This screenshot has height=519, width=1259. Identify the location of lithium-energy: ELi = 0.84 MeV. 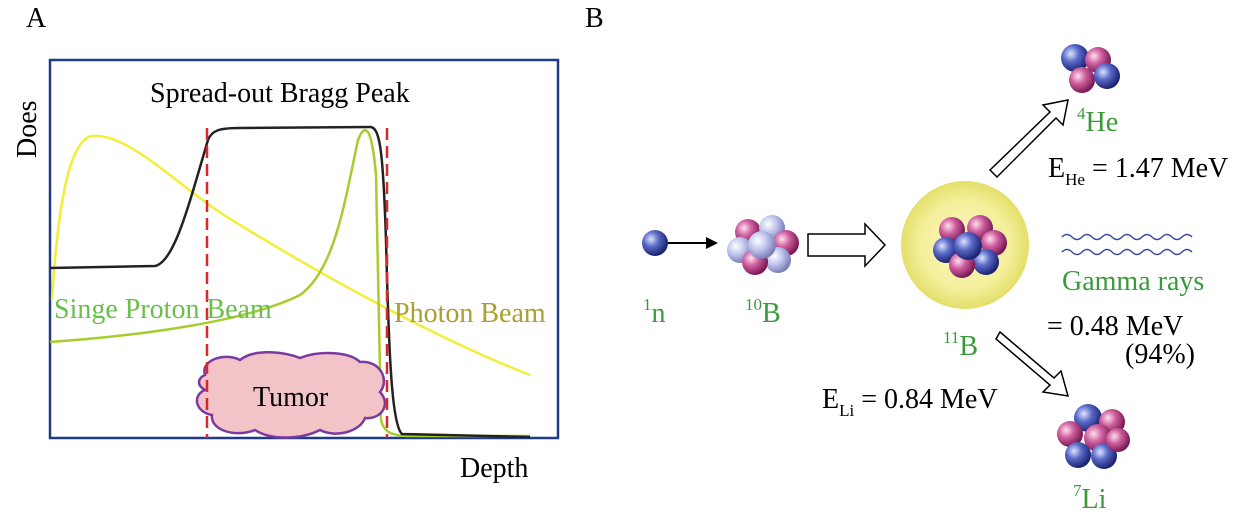
(910, 402).